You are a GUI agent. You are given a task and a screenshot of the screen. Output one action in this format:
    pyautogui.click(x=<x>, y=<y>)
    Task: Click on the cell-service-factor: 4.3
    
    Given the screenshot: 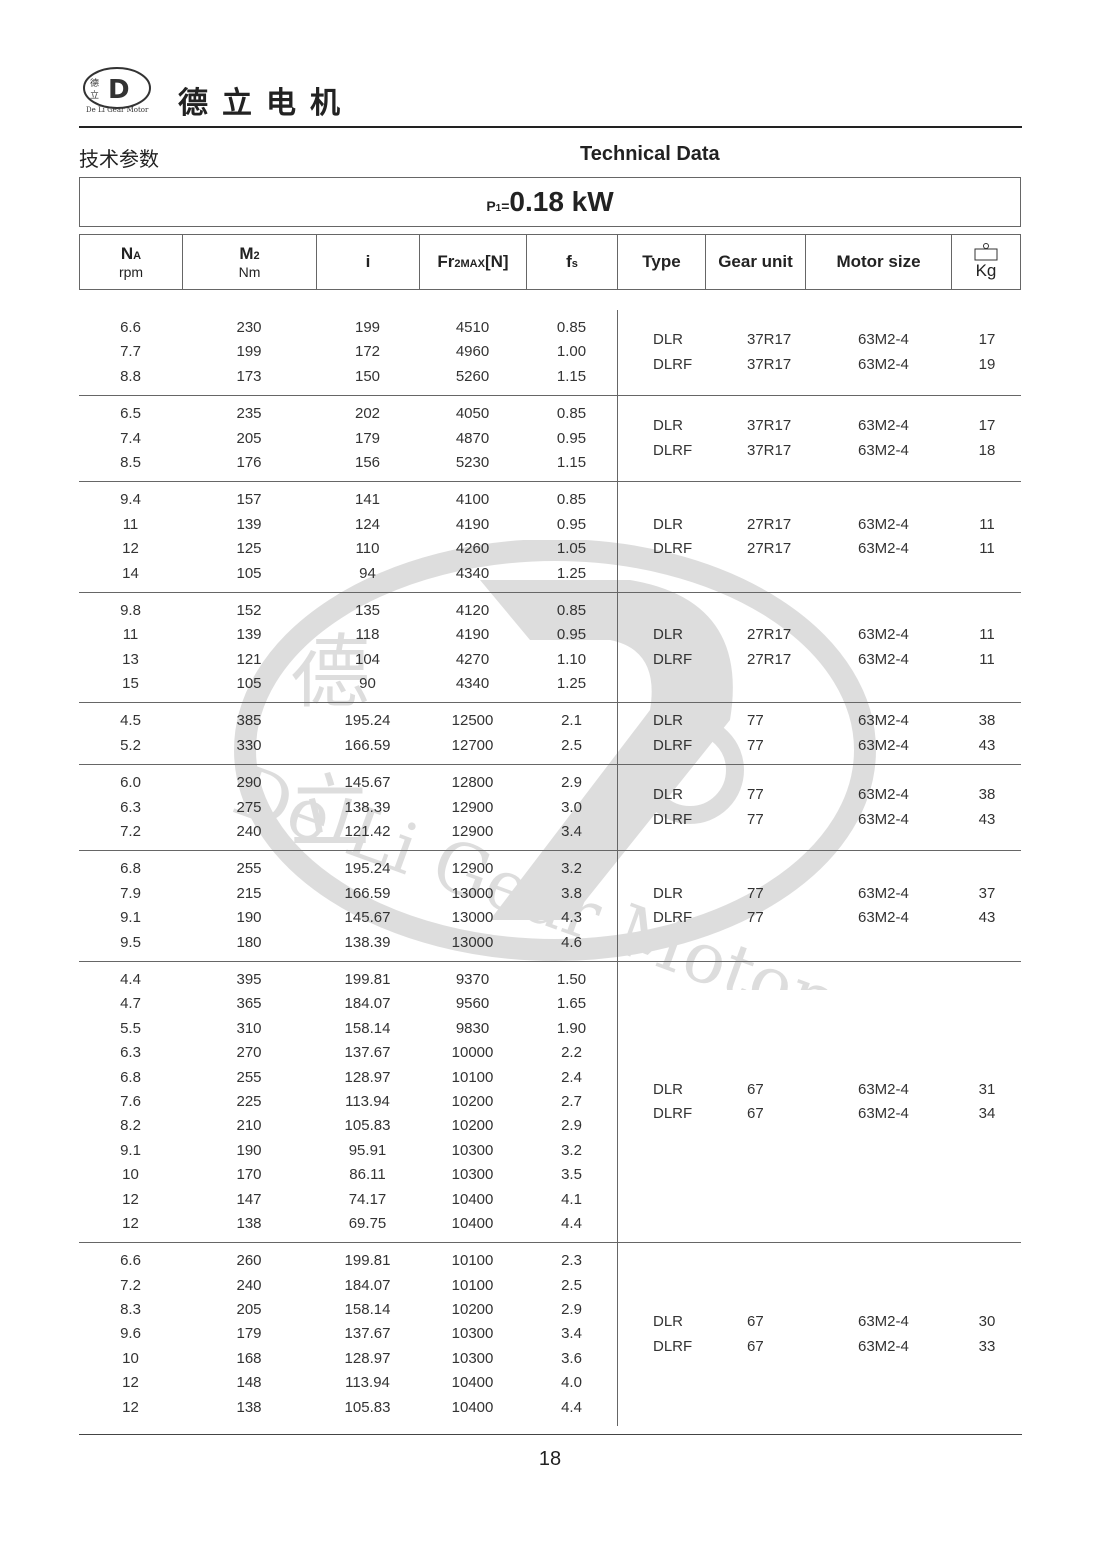 What is the action you would take?
    pyautogui.click(x=571, y=918)
    